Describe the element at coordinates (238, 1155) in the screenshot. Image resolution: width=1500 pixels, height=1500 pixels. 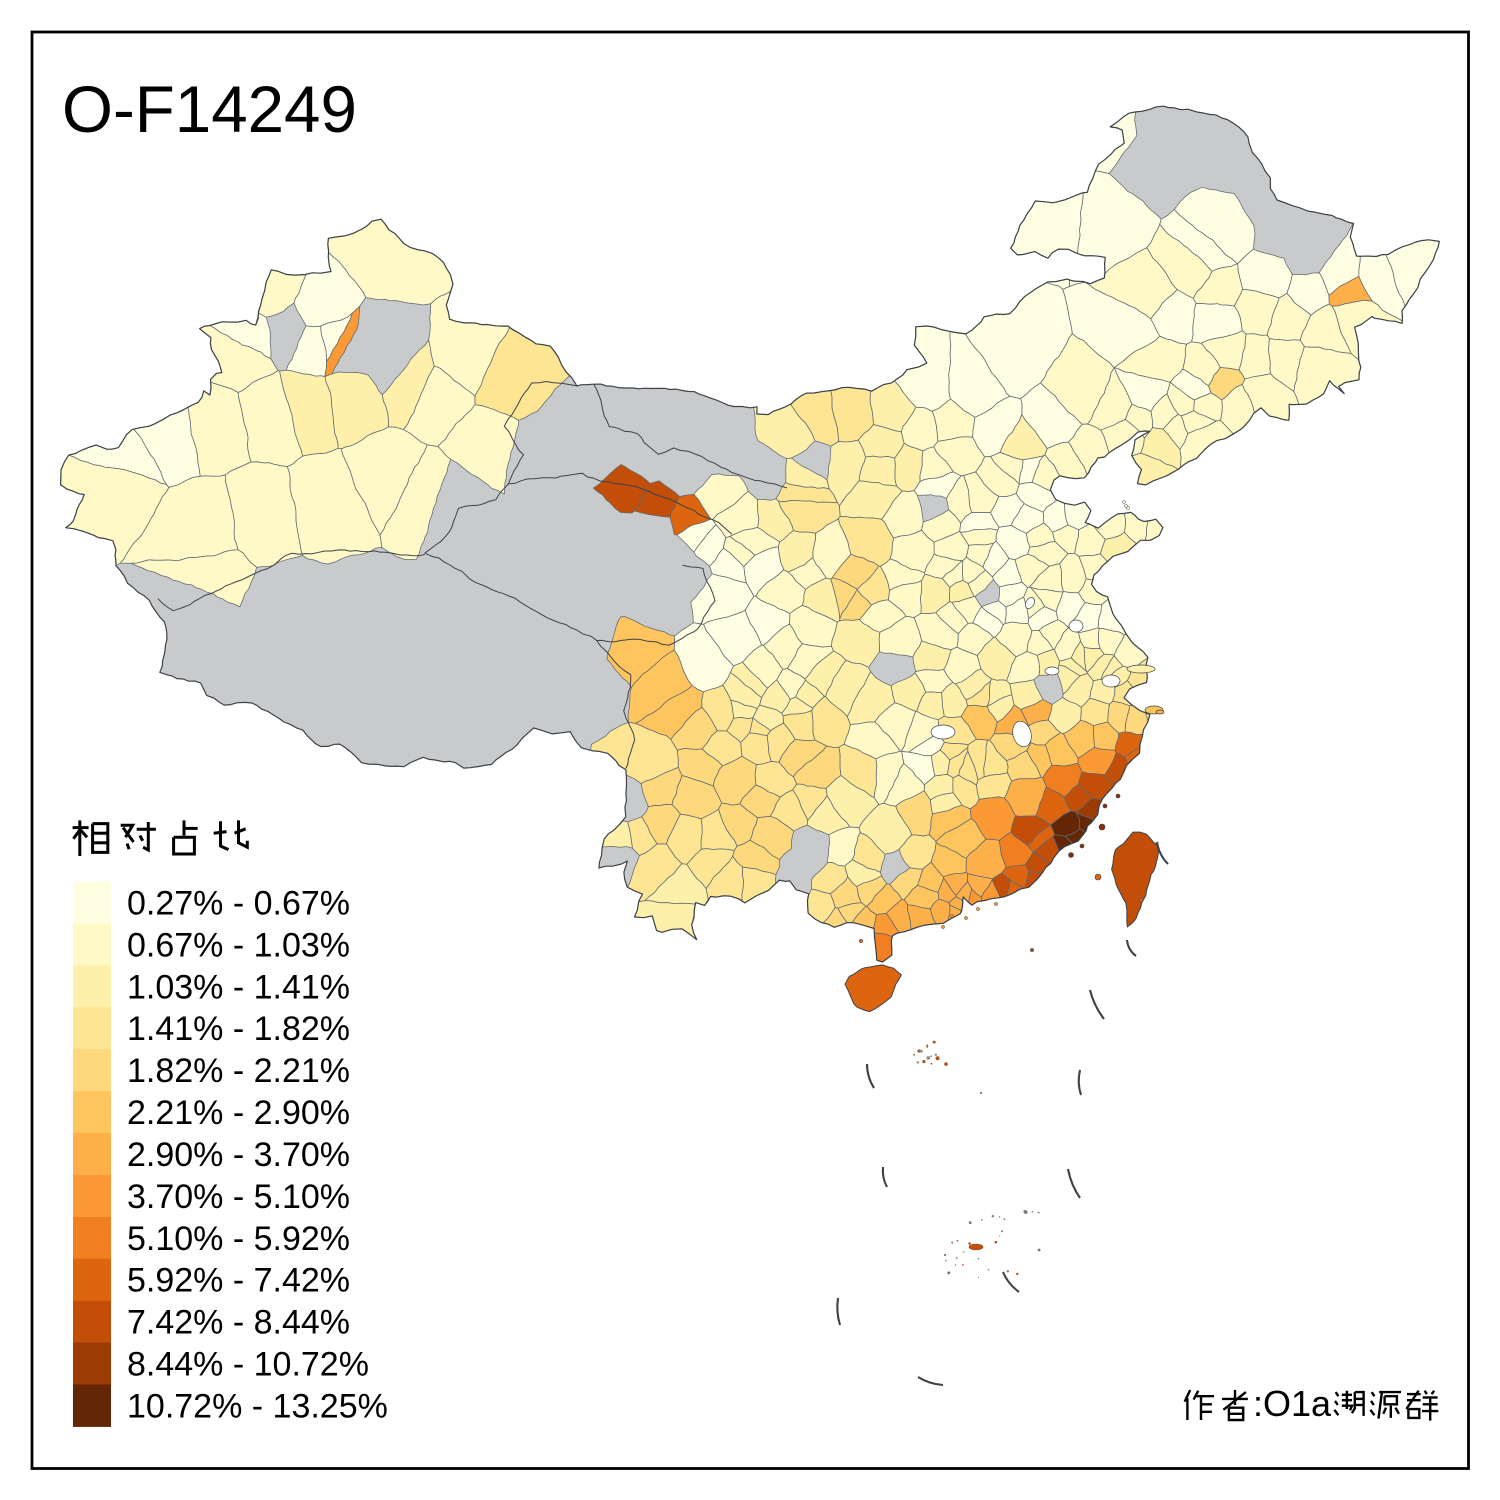
I see `svg-text: 2.90% - 3.70%` at that location.